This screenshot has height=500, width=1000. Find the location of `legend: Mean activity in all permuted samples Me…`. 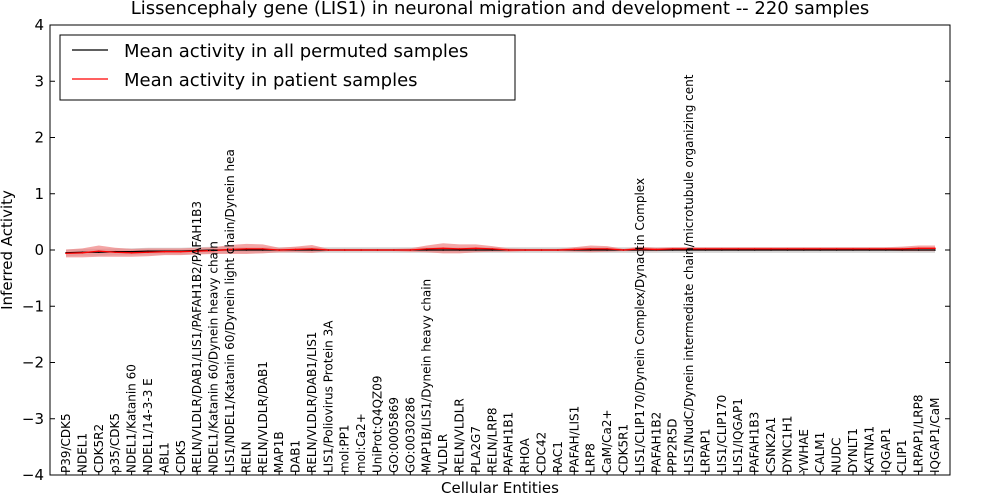

legend: Mean activity in all permuted samples Me… is located at coordinates (287, 67).